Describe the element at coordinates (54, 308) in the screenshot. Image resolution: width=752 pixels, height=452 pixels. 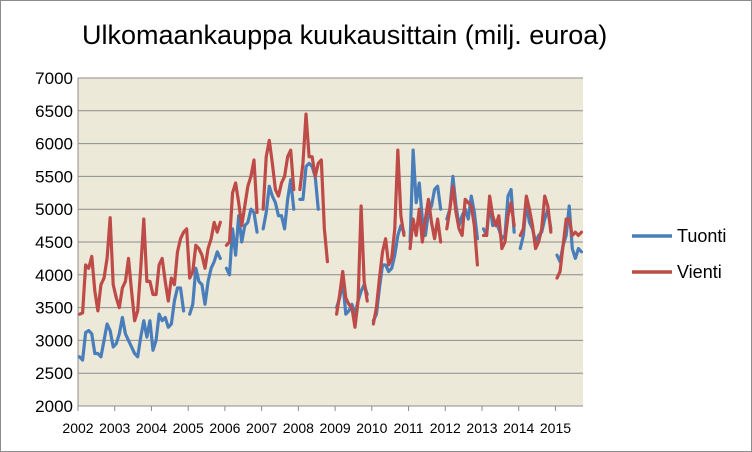
I see `y-tick-label: 3500` at that location.